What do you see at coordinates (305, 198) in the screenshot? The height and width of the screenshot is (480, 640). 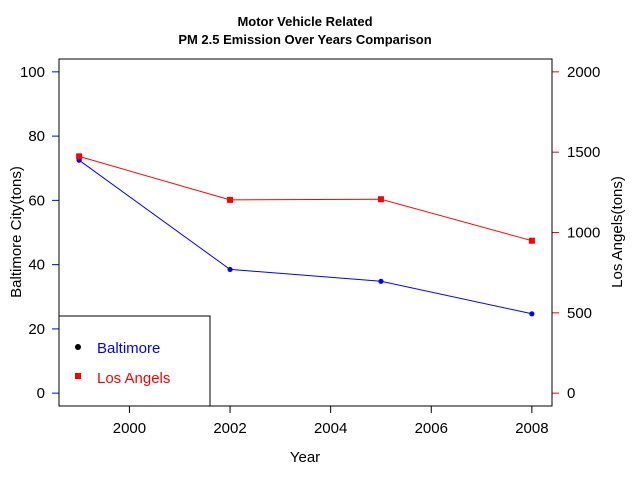 I see `series-line-los-angels` at bounding box center [305, 198].